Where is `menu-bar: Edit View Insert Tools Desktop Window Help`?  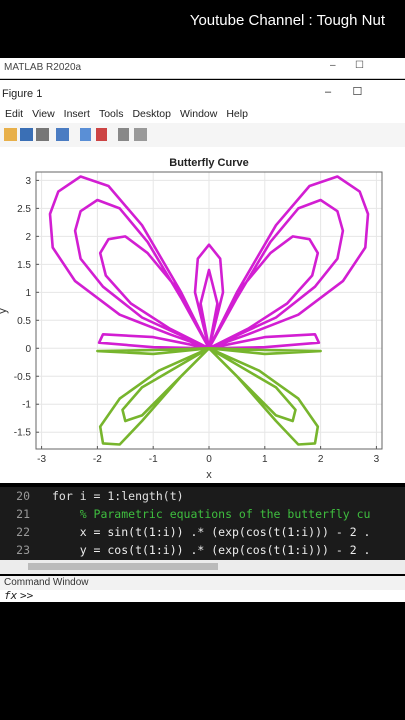 menu-bar: Edit View Insert Tools Desktop Window Help is located at coordinates (202, 114).